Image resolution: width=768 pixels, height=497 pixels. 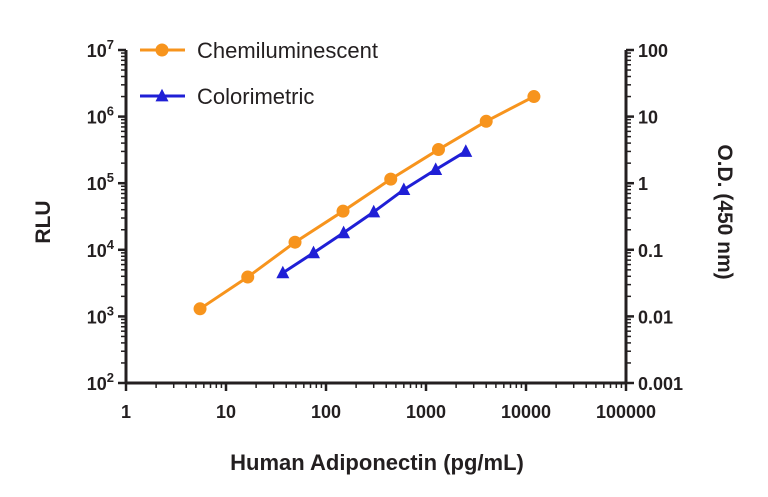 I want to click on x-tick-label: 100, so click(x=326, y=412).